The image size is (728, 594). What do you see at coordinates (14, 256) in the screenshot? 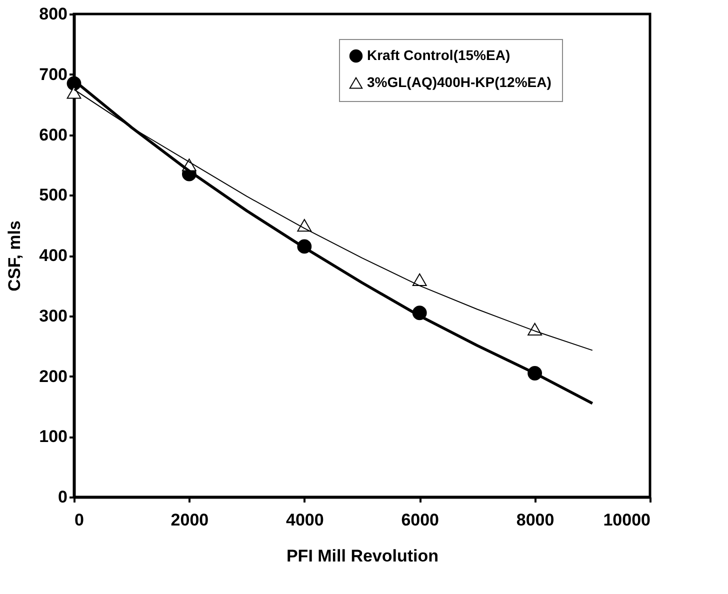
I see `y-axis-title: CSF, mls` at bounding box center [14, 256].